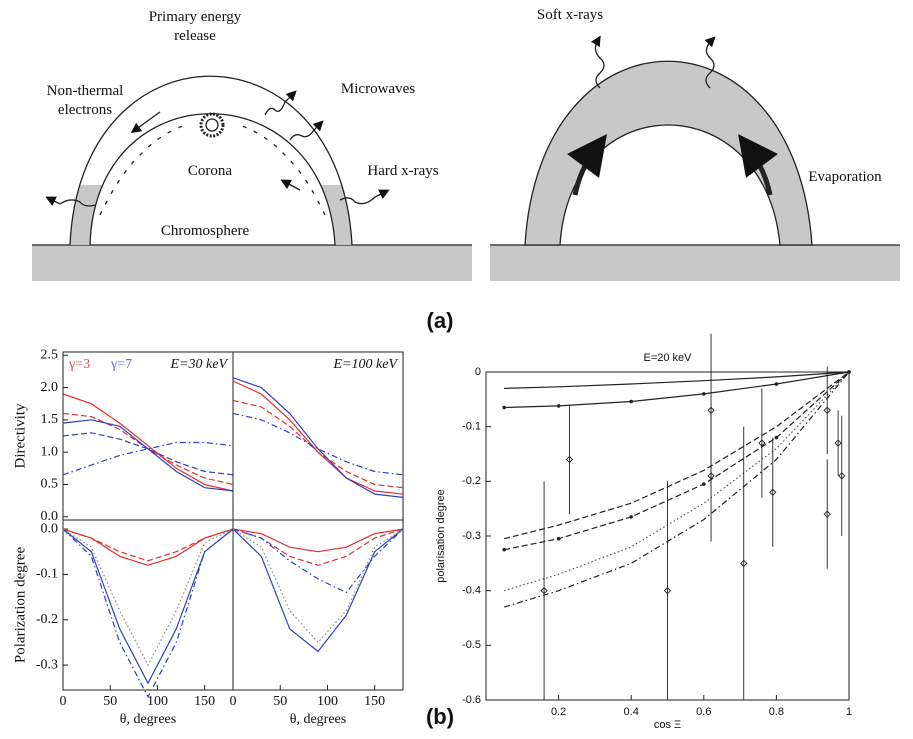 This screenshot has height=739, width=913. What do you see at coordinates (667, 725) in the screenshot?
I see `x-axis-label: cos Ξ` at bounding box center [667, 725].